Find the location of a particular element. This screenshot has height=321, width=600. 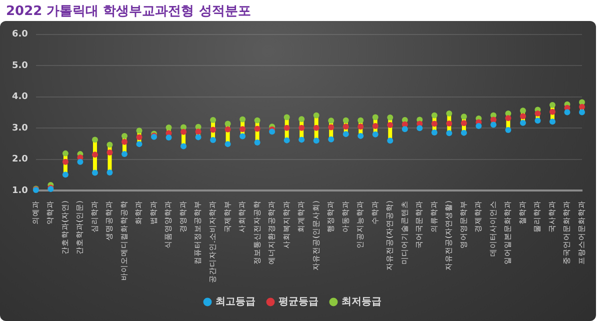

y-tick-label: 3.0 is located at coordinates (20, 128).